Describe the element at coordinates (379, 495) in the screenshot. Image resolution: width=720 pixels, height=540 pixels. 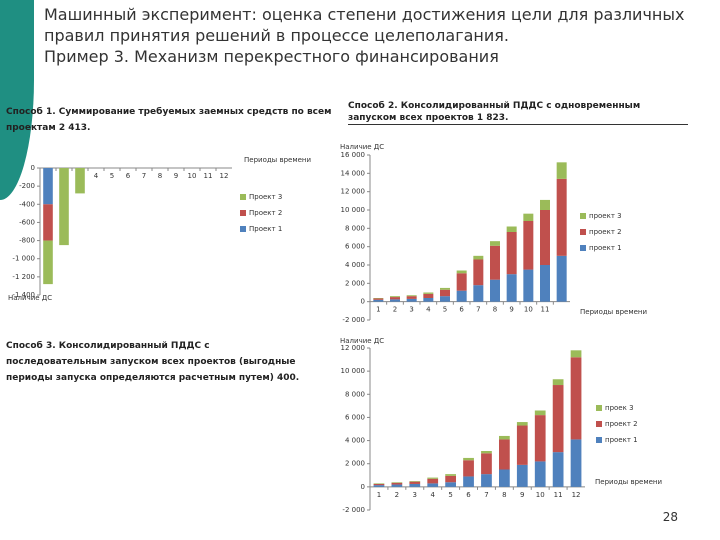
I see `x-tick-label: 1` at that location.